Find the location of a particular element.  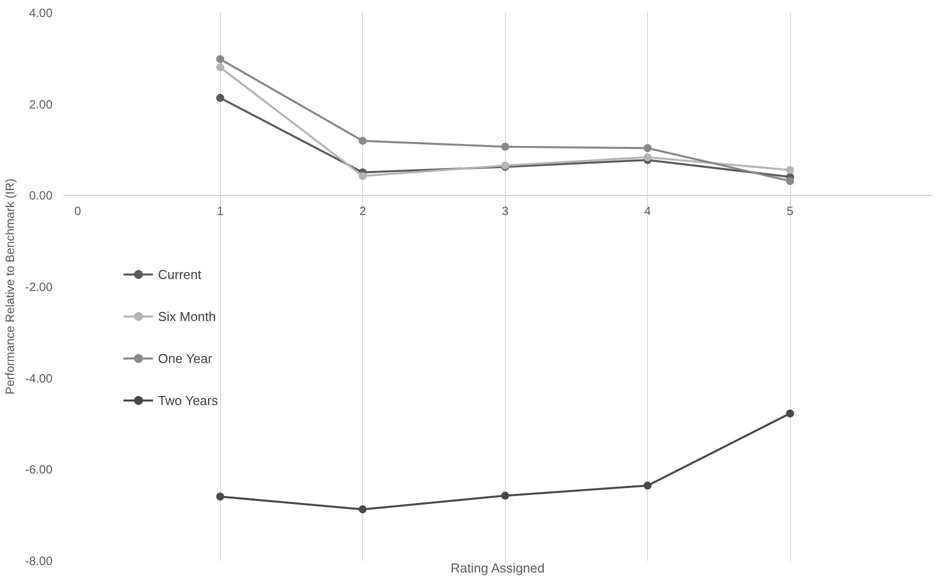

x-tick-label: 3 is located at coordinates (505, 211).